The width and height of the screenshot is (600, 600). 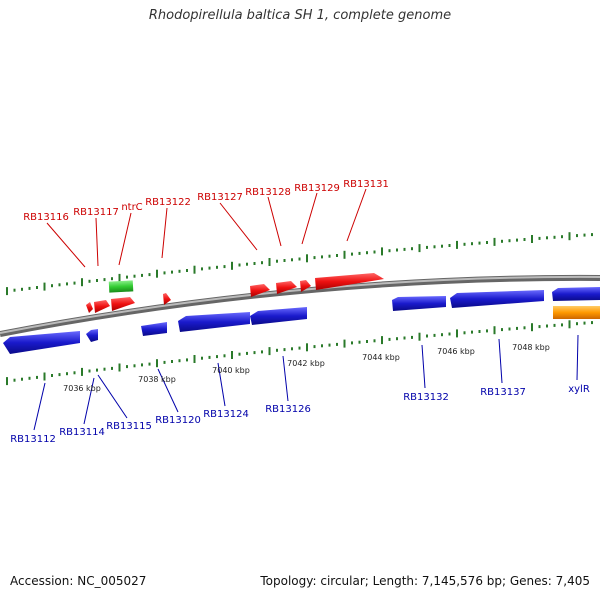 What do you see at coordinates (576, 312) in the screenshot?
I see `gene-other` at bounding box center [576, 312].